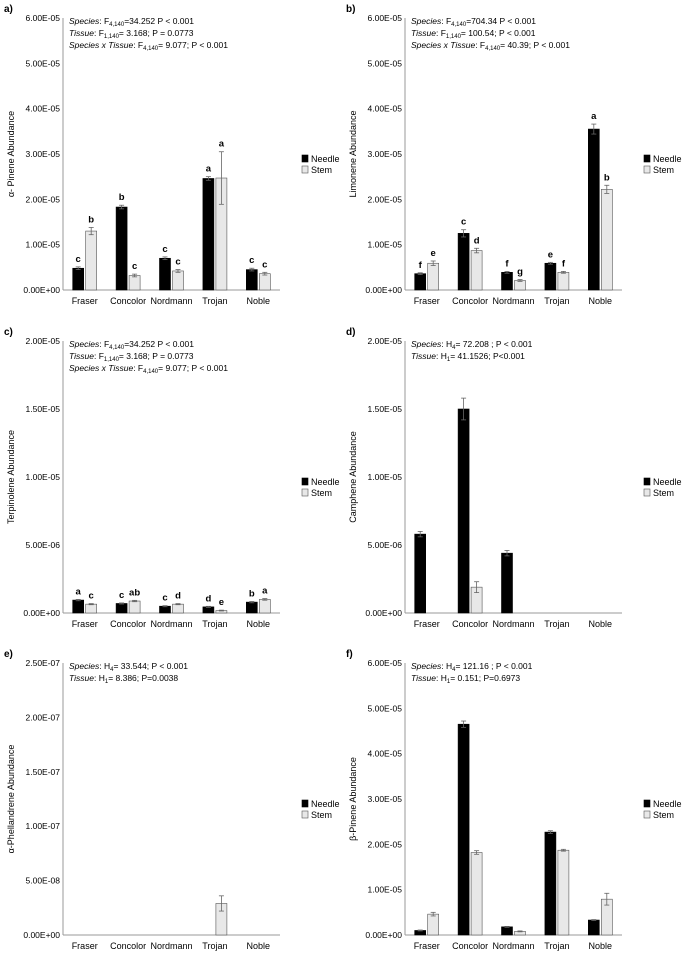  Describe the element at coordinates (472, 667) in the screenshot. I see `stats-line: Species: H4= 121.16 ; P < 0.001` at that location.